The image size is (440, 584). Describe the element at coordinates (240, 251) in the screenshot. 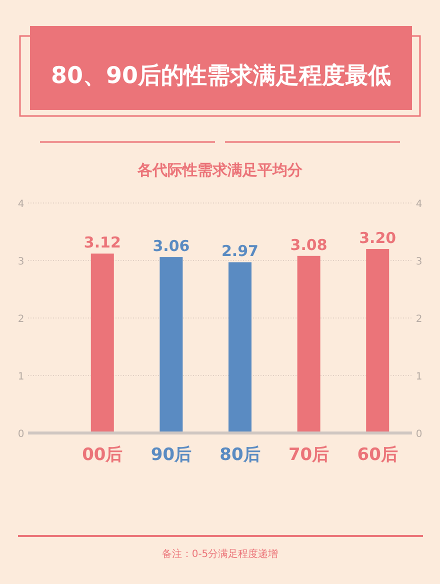

I see `data-label: 2.97` at that location.